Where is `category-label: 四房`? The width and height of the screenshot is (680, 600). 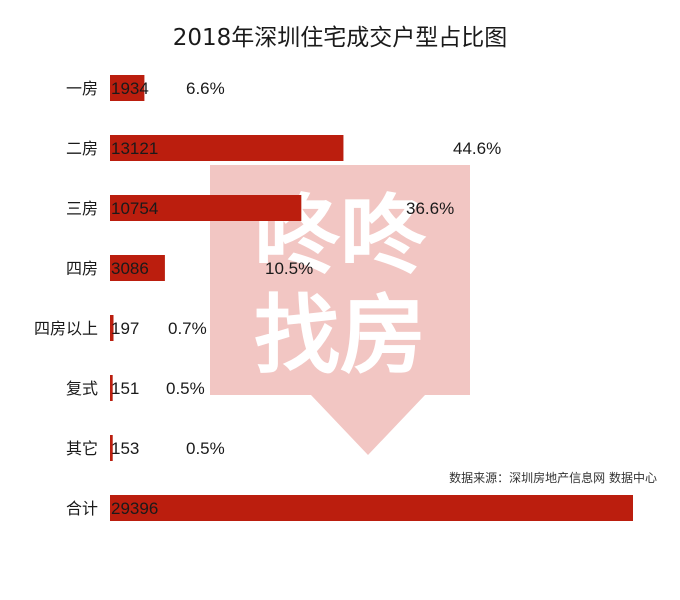
category-label: 四房 is located at coordinates (82, 268).